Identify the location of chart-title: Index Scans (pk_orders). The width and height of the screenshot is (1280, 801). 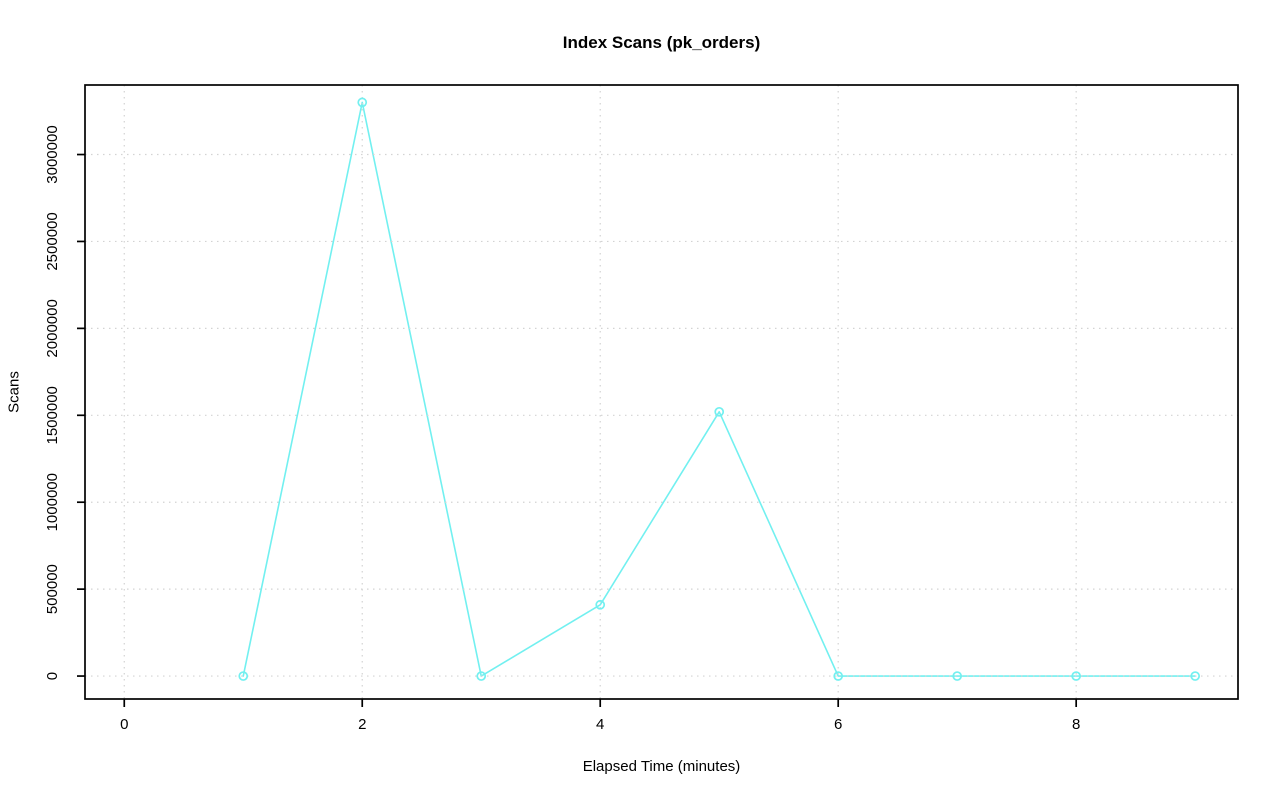
(661, 42).